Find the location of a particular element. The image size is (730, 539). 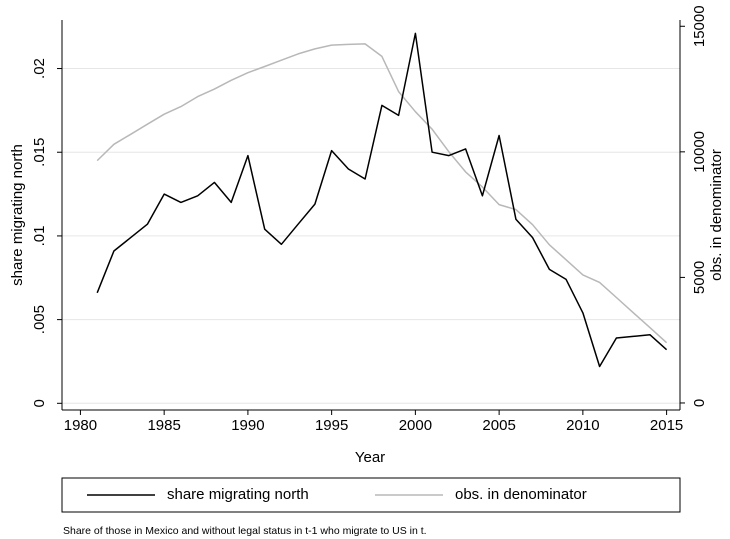

x-tick-label: 2015 is located at coordinates (666, 425).